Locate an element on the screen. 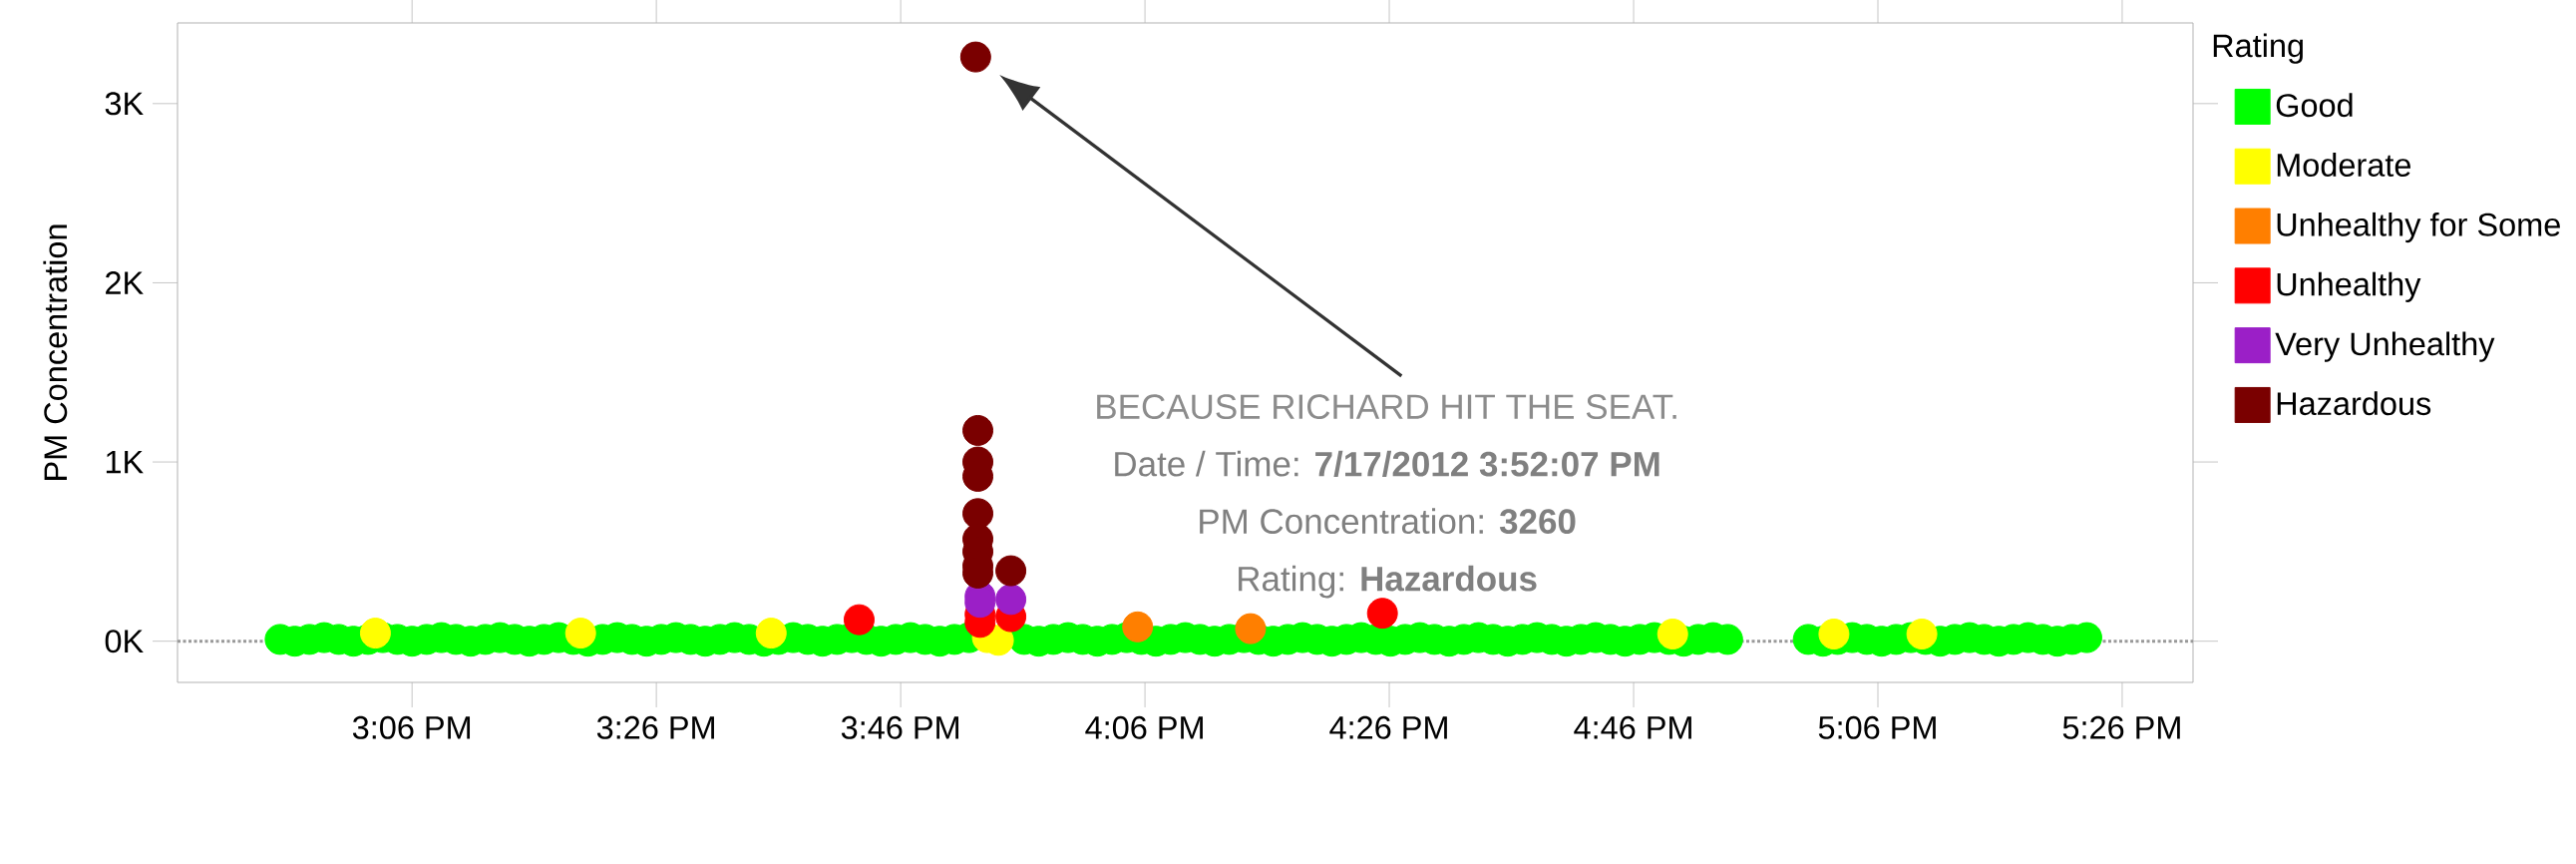 The height and width of the screenshot is (864, 2576). legend-label: Hazardous is located at coordinates (2354, 404).